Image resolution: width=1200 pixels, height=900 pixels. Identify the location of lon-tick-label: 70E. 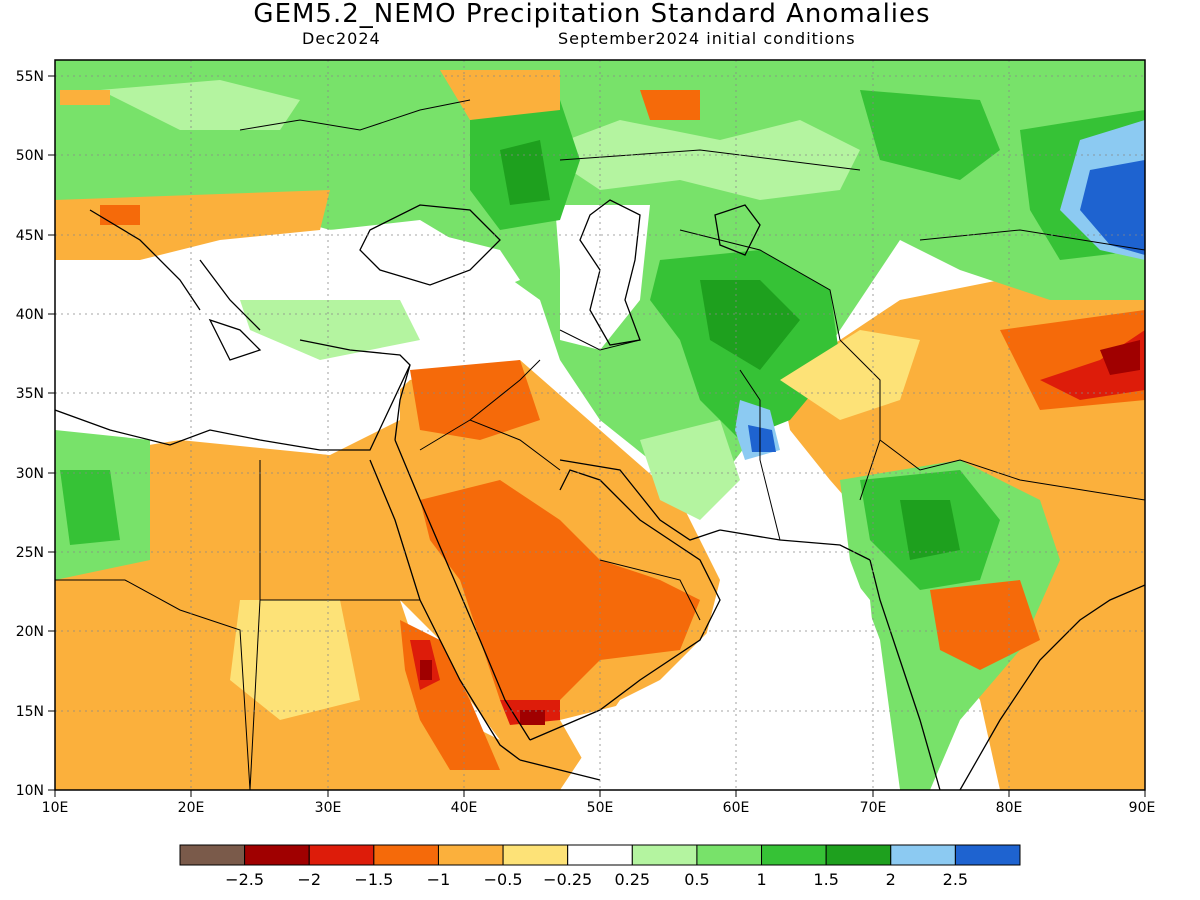
(873, 808).